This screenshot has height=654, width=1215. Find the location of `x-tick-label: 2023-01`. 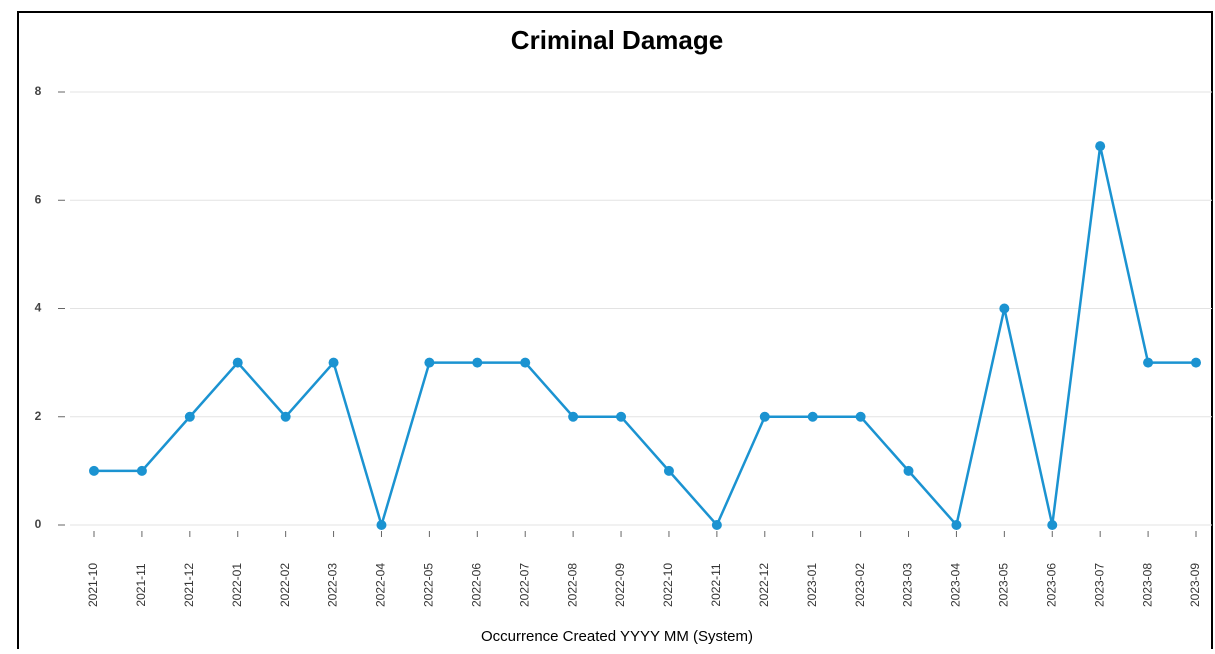

x-tick-label: 2023-01 is located at coordinates (812, 585).